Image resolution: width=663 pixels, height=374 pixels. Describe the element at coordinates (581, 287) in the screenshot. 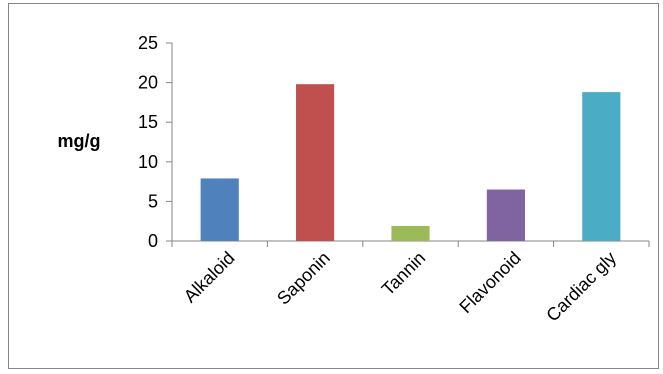

I see `x-category-label: Cardiac gly` at that location.